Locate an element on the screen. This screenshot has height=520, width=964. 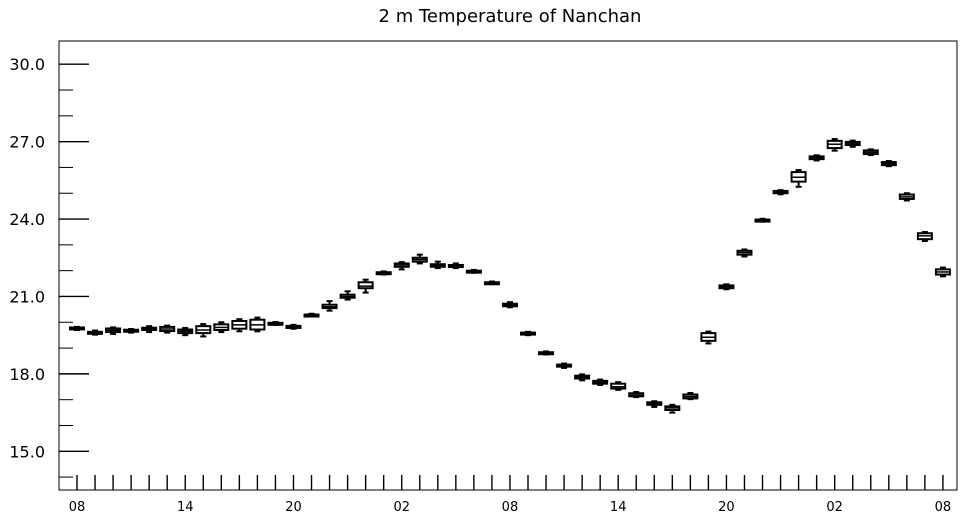
y-tick-label: 27.0 is located at coordinates (27, 142).